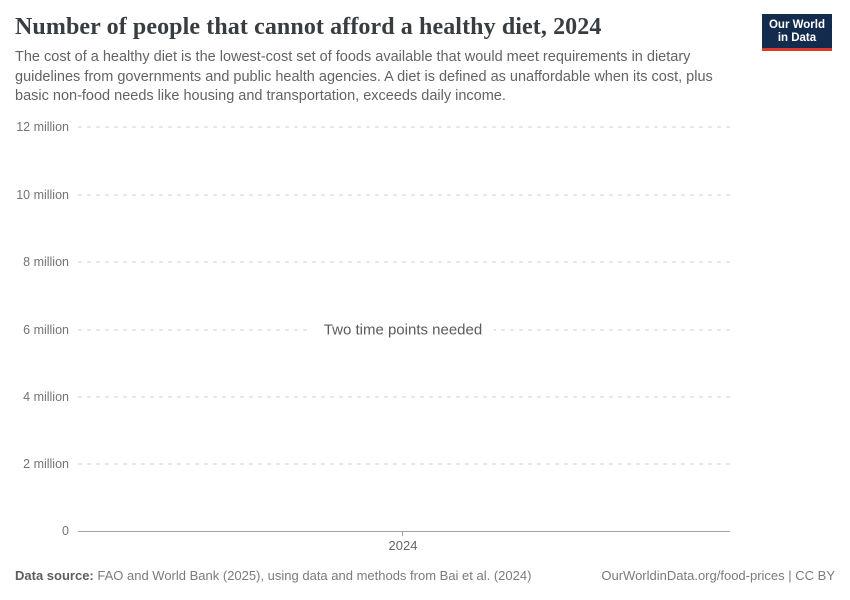 This screenshot has height=600, width=850. I want to click on owid-license-link: OurWorldinData.org/food-prices | CC BY, so click(718, 575).